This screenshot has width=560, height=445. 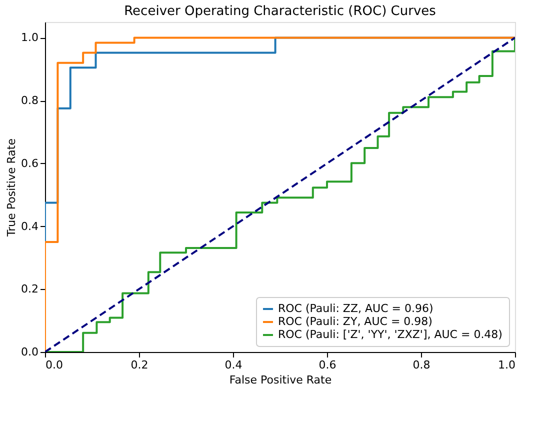 I want to click on y-tick-label: 0.6, so click(x=29, y=163).